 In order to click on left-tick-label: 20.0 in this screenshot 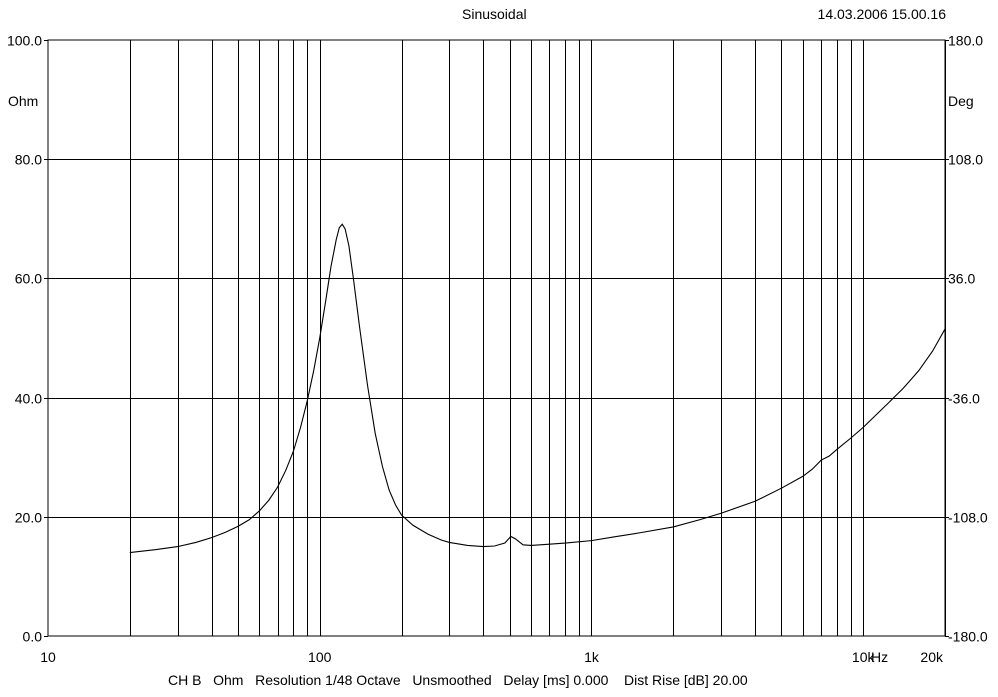, I will do `click(28, 518)`.